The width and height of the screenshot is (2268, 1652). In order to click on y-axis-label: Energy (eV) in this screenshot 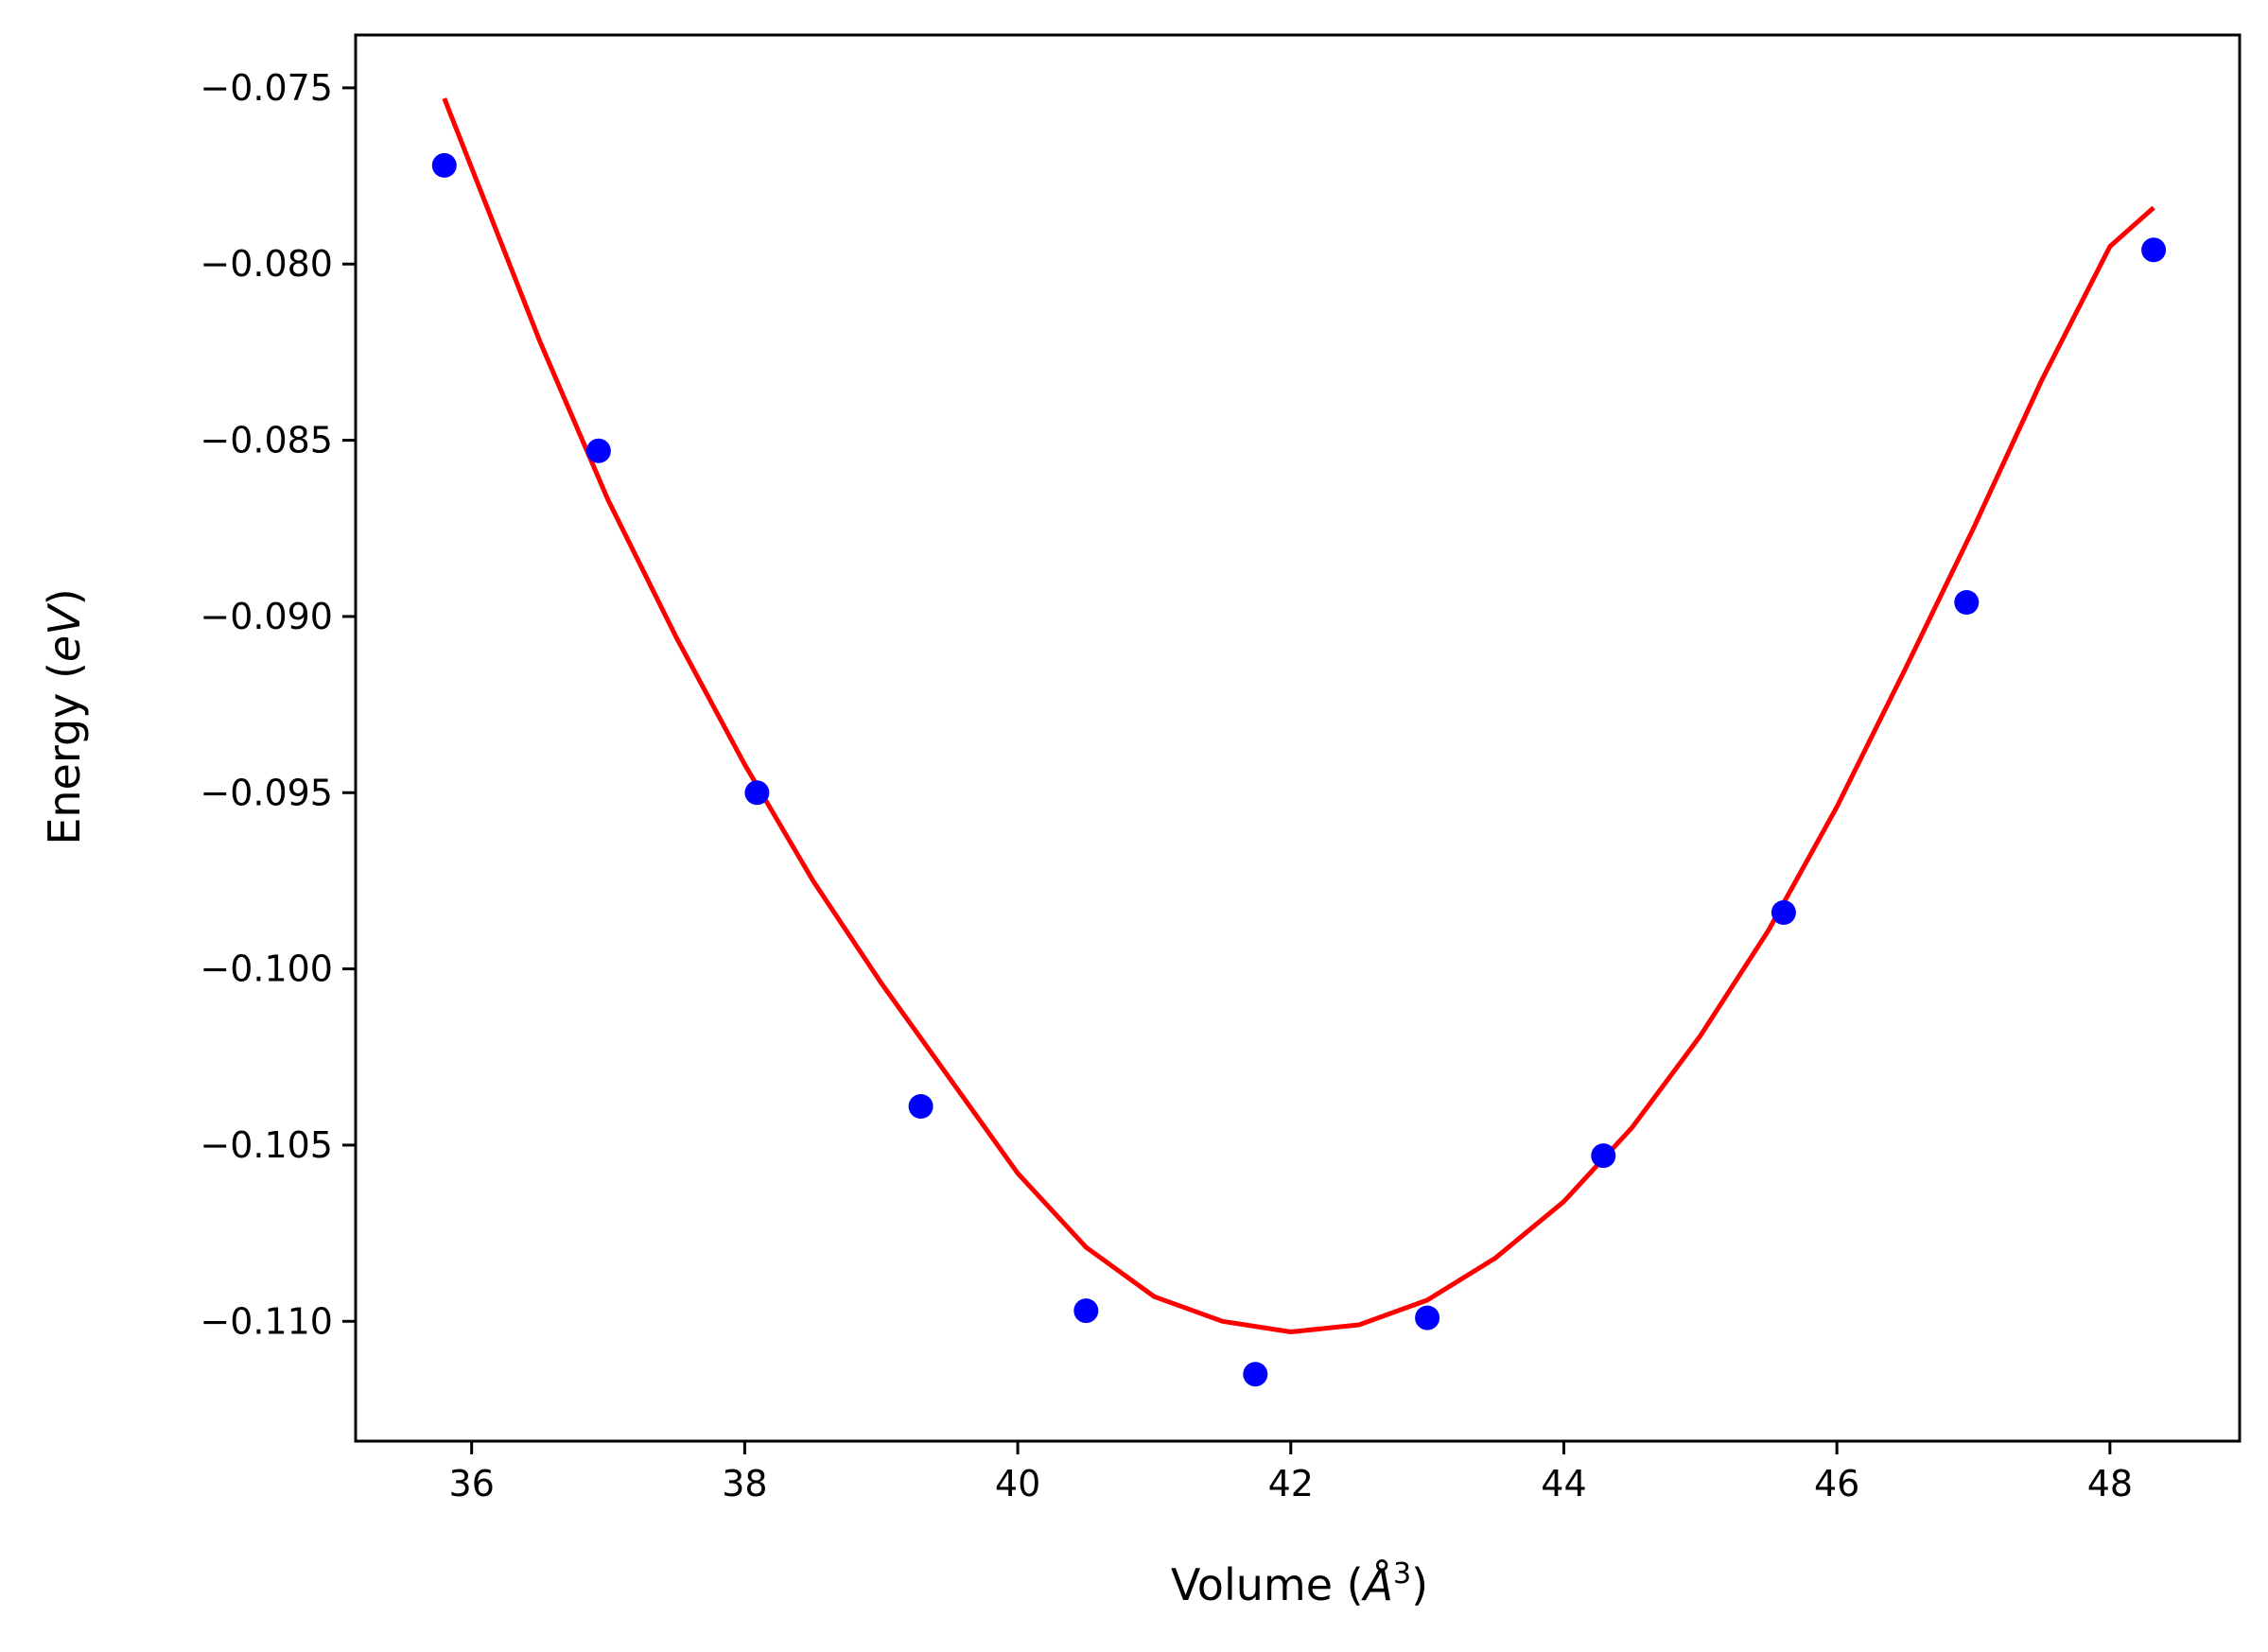, I will do `click(64, 716)`.